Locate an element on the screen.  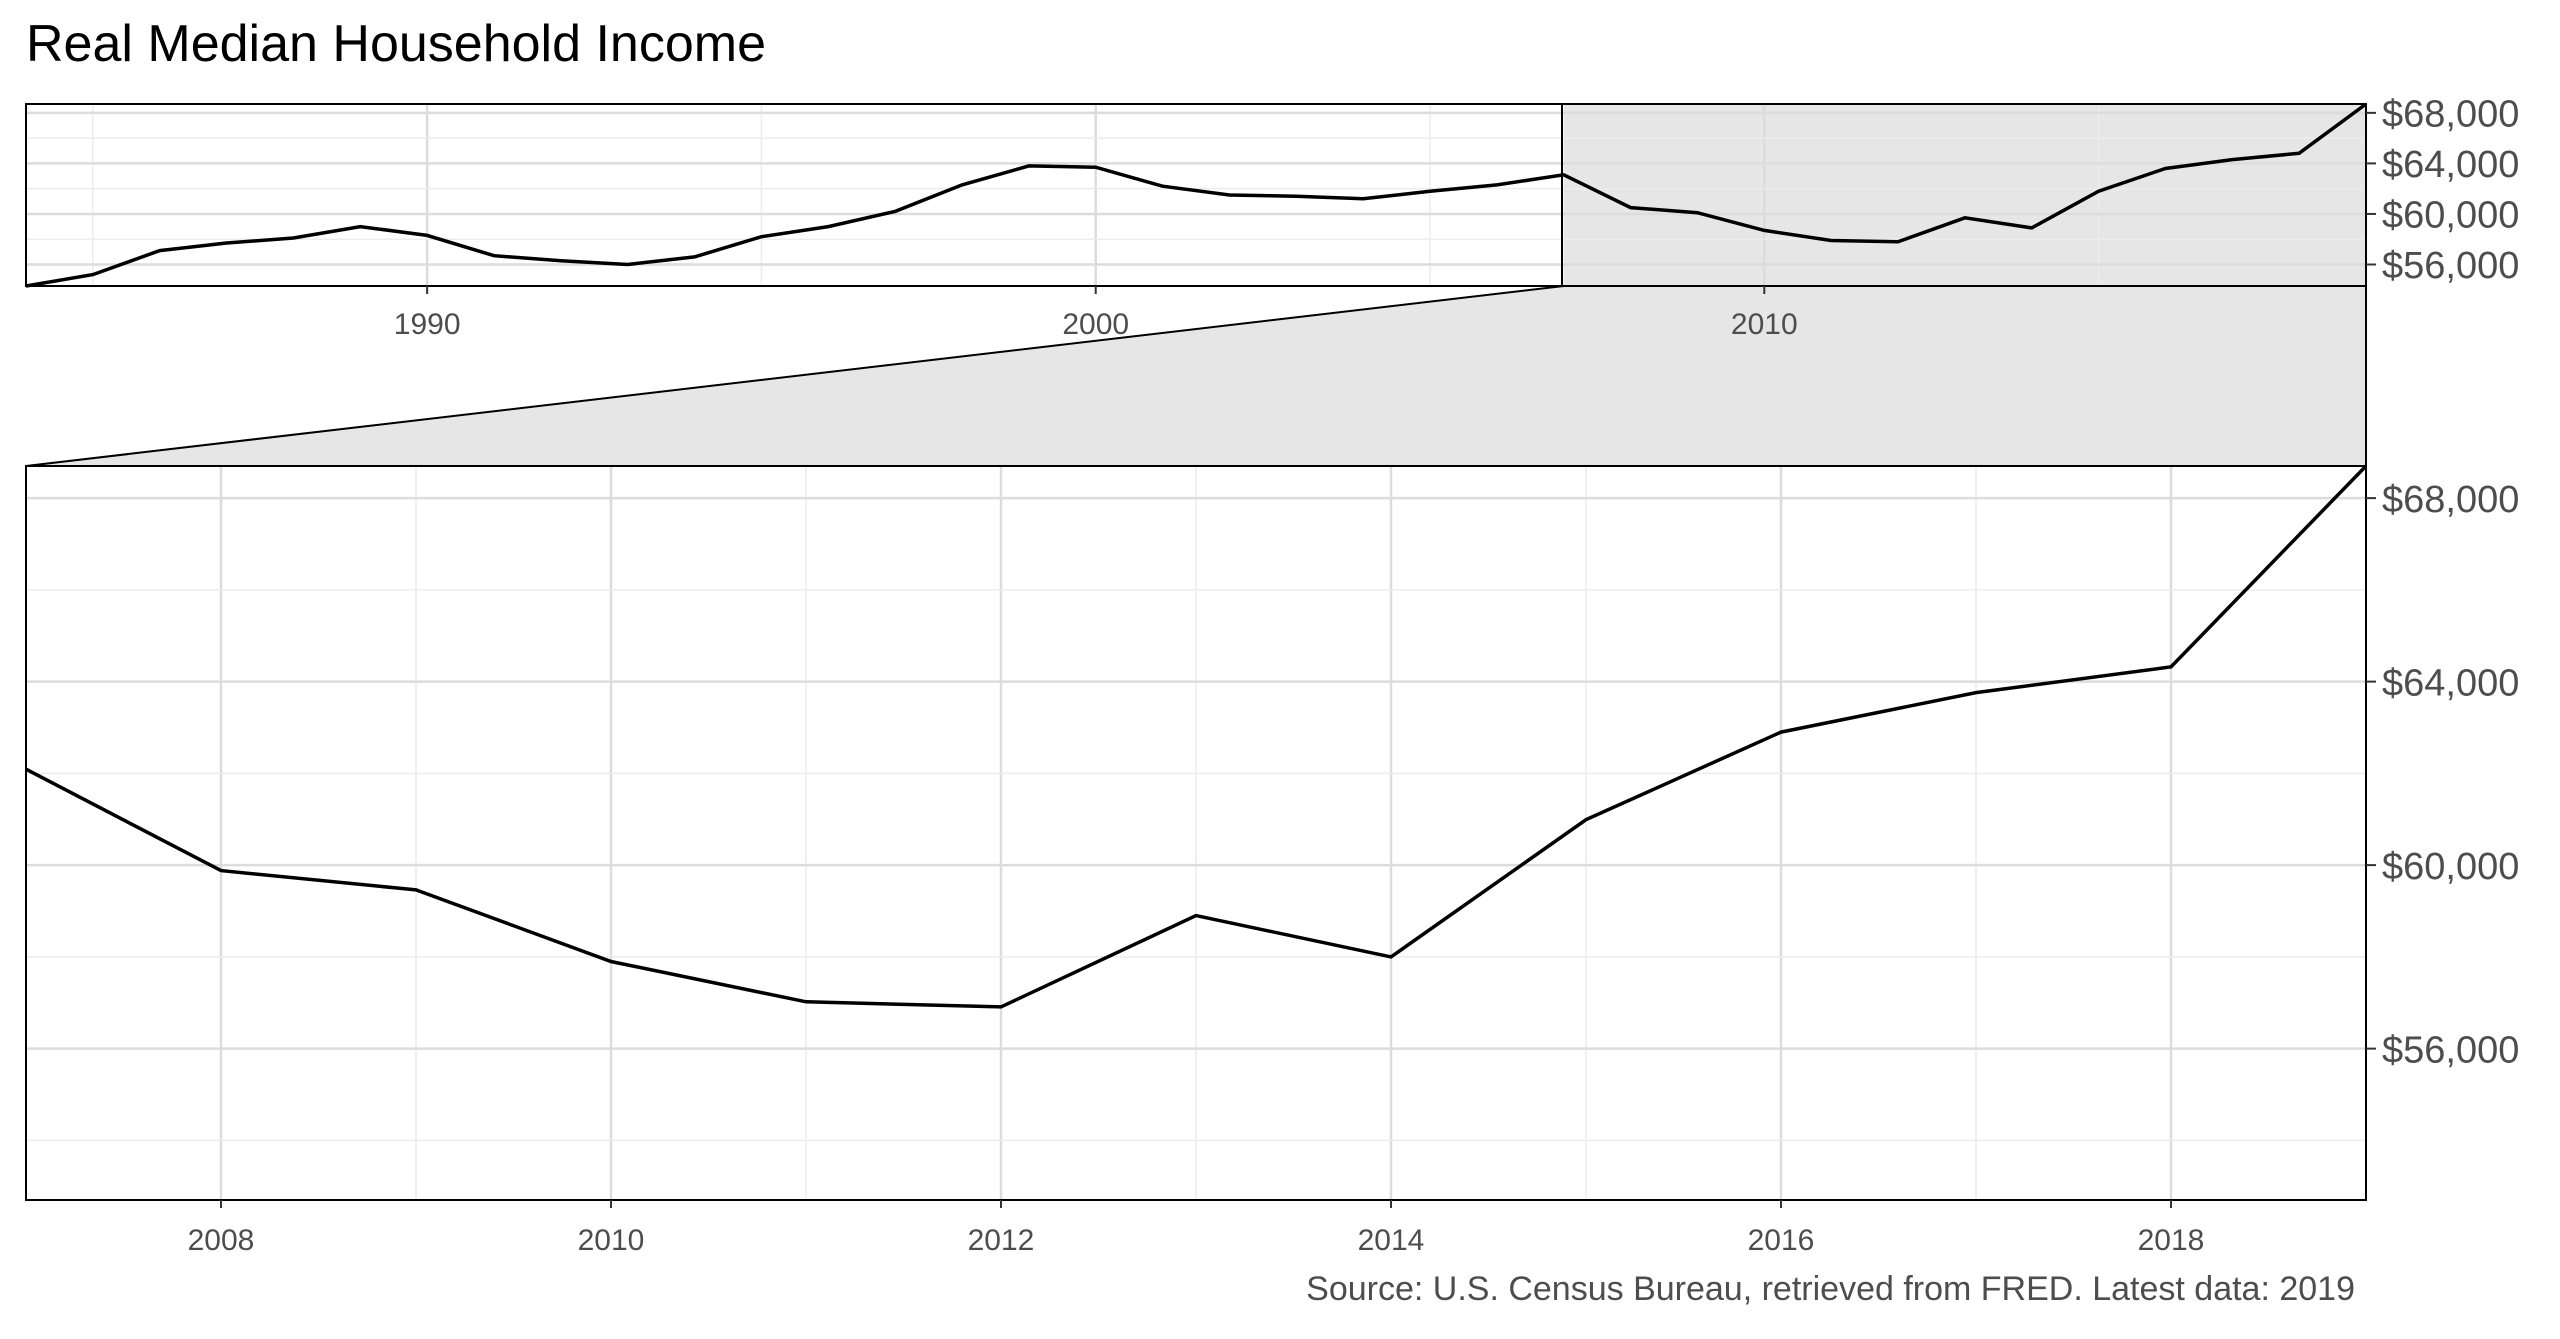
x-tick-label: 2018 is located at coordinates (2171, 1240).